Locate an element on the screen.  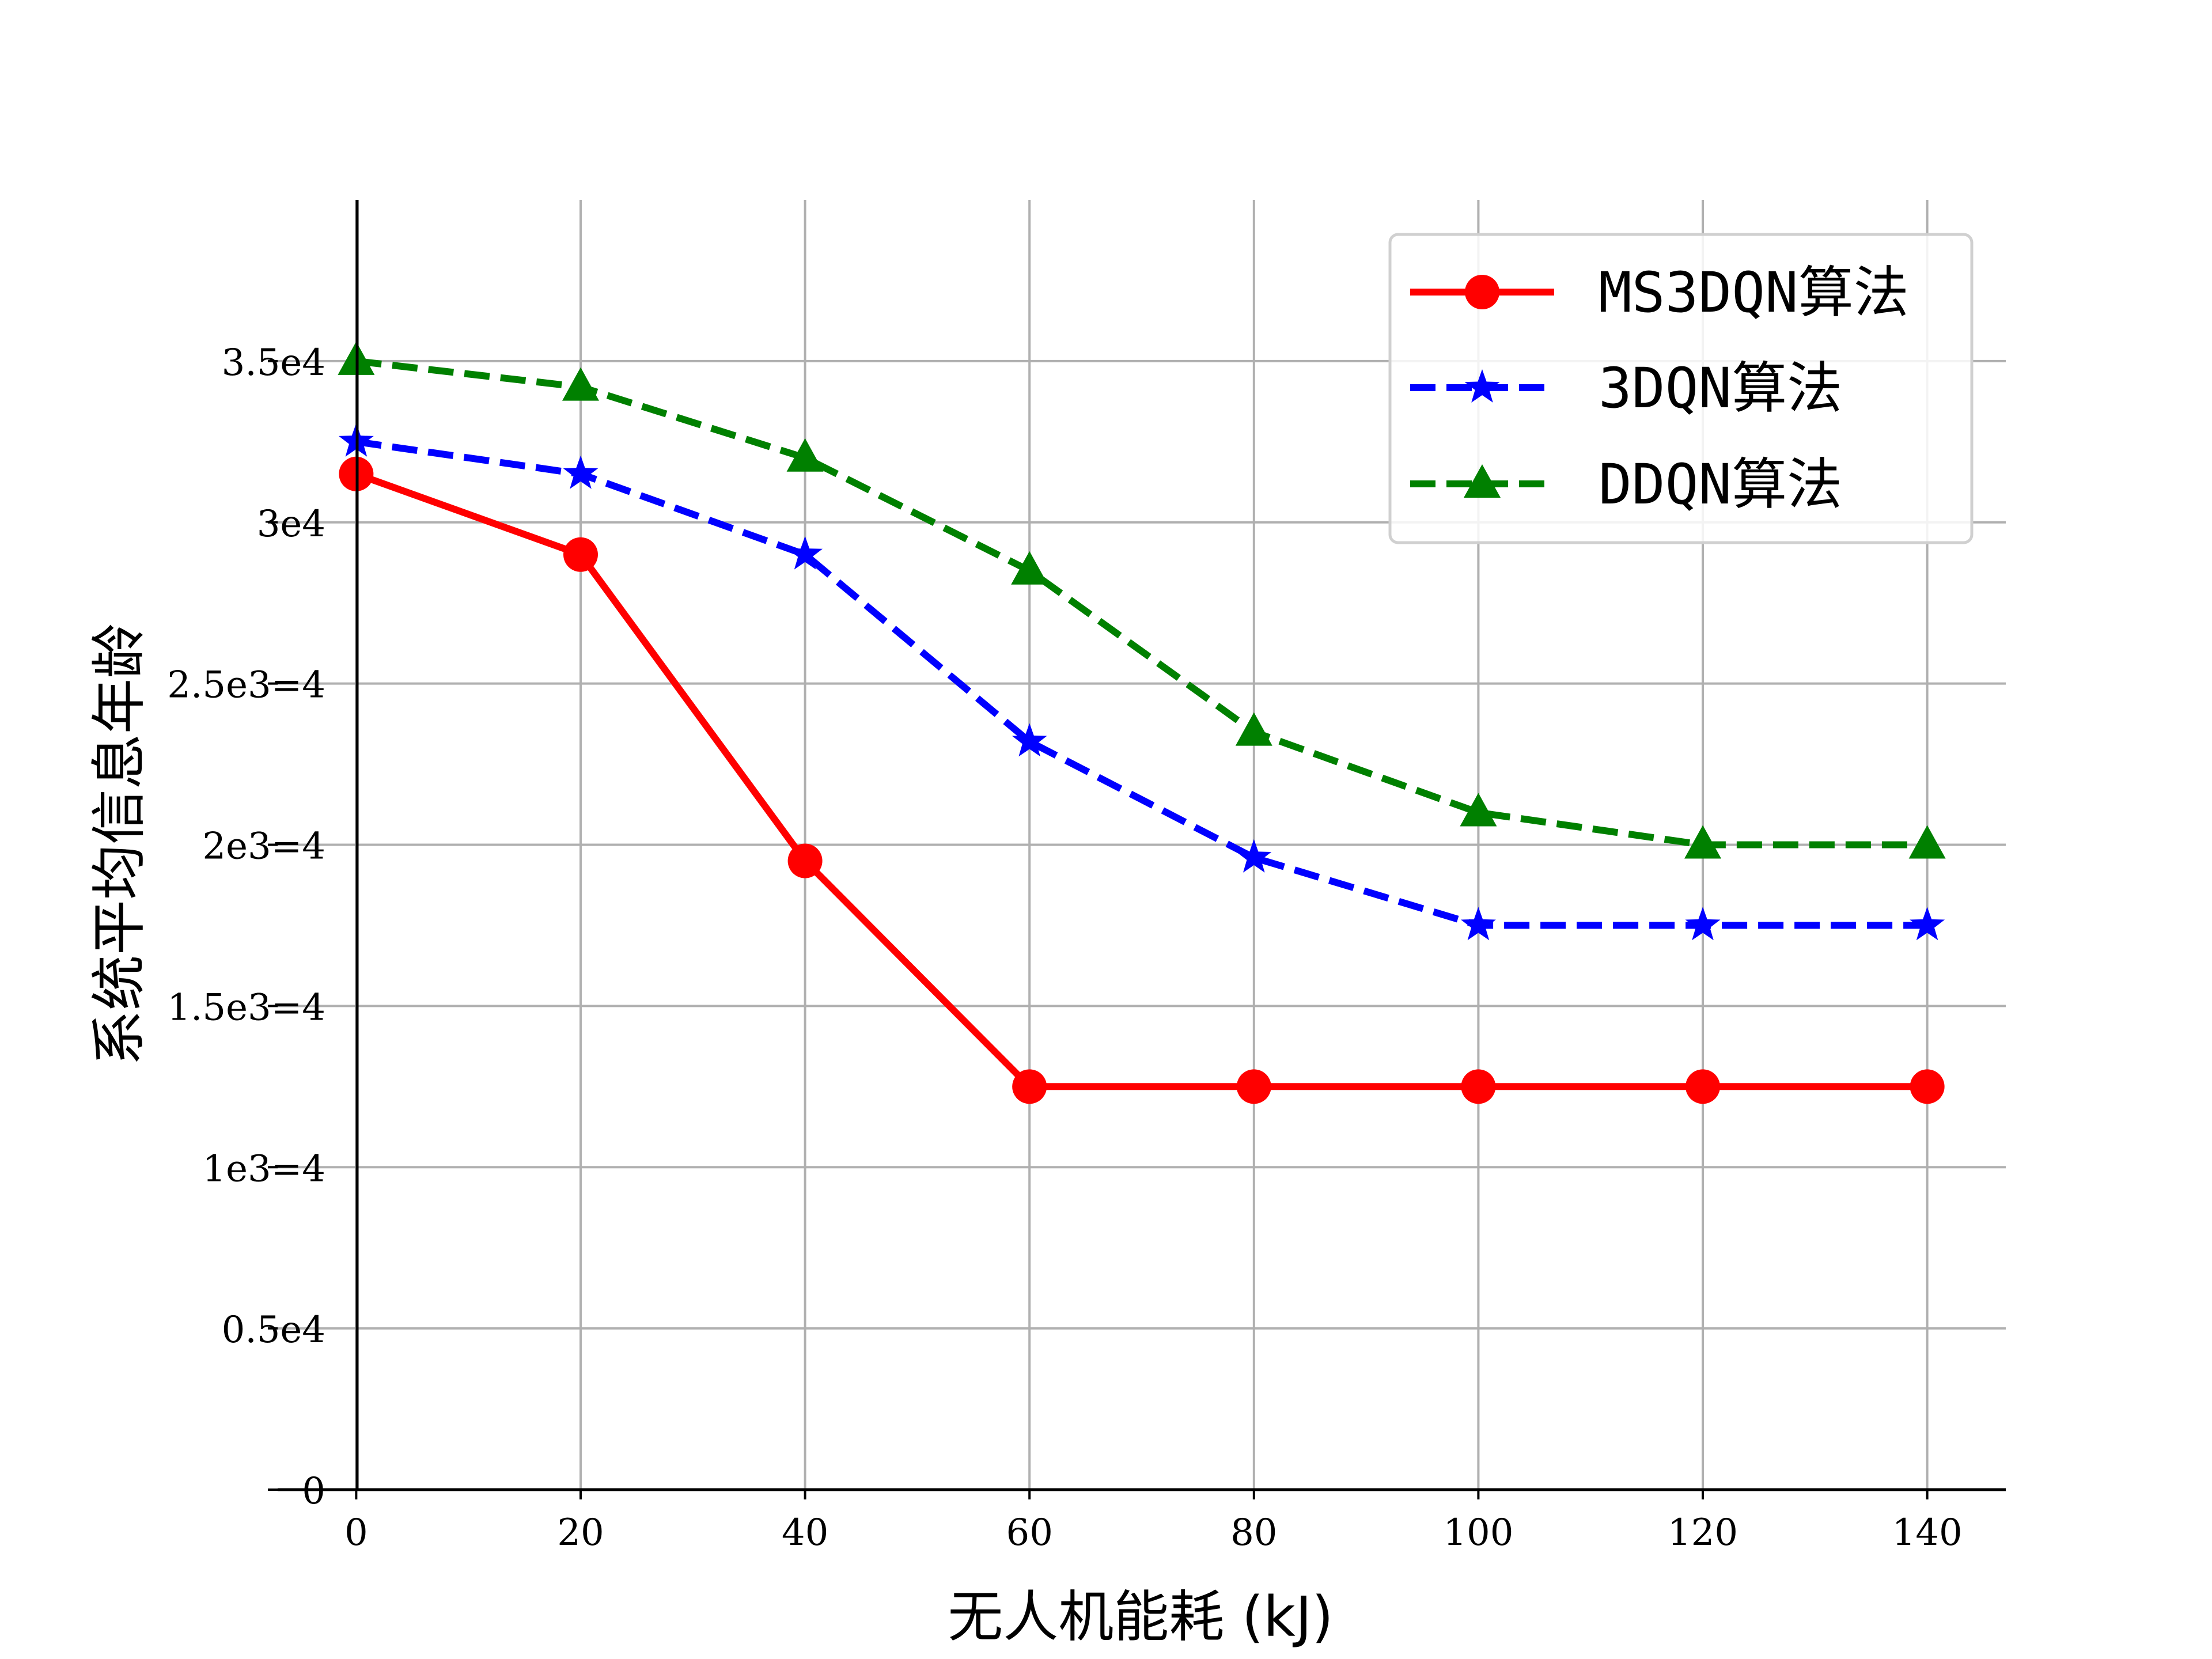
legend-label-3: DDQN算法 is located at coordinates (1720, 484).